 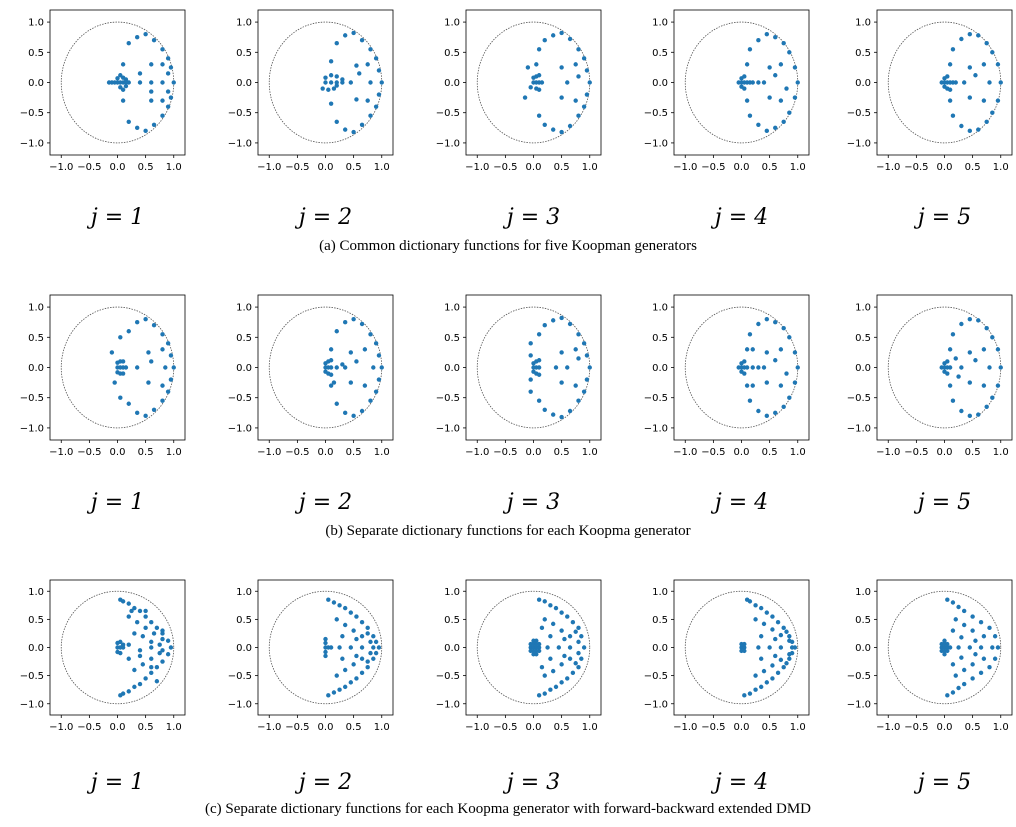 What do you see at coordinates (713, 452) in the screenshot?
I see `x-tick-label: −0.5` at bounding box center [713, 452].